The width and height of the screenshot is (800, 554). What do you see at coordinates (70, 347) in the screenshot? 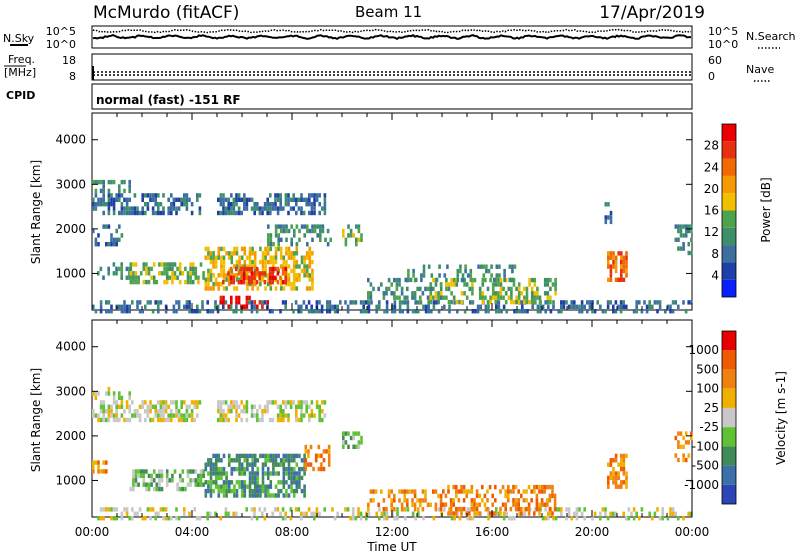
I see `y-tick-label: 4000` at bounding box center [70, 347].